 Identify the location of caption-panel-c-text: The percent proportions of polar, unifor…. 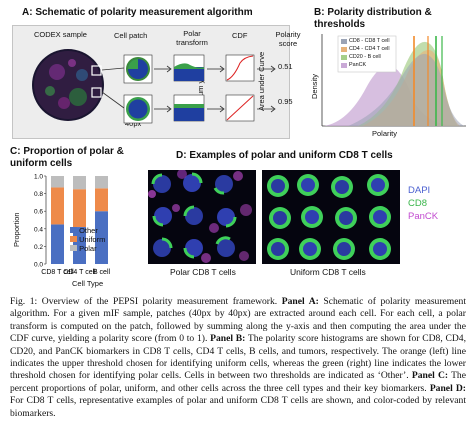
(238, 382).